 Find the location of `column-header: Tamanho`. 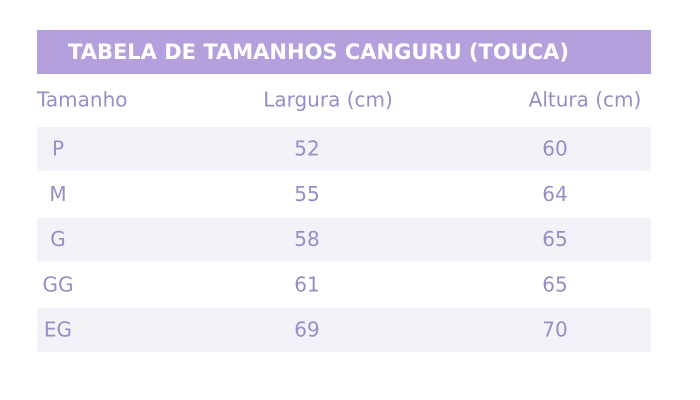

column-header: Tamanho is located at coordinates (82, 100).